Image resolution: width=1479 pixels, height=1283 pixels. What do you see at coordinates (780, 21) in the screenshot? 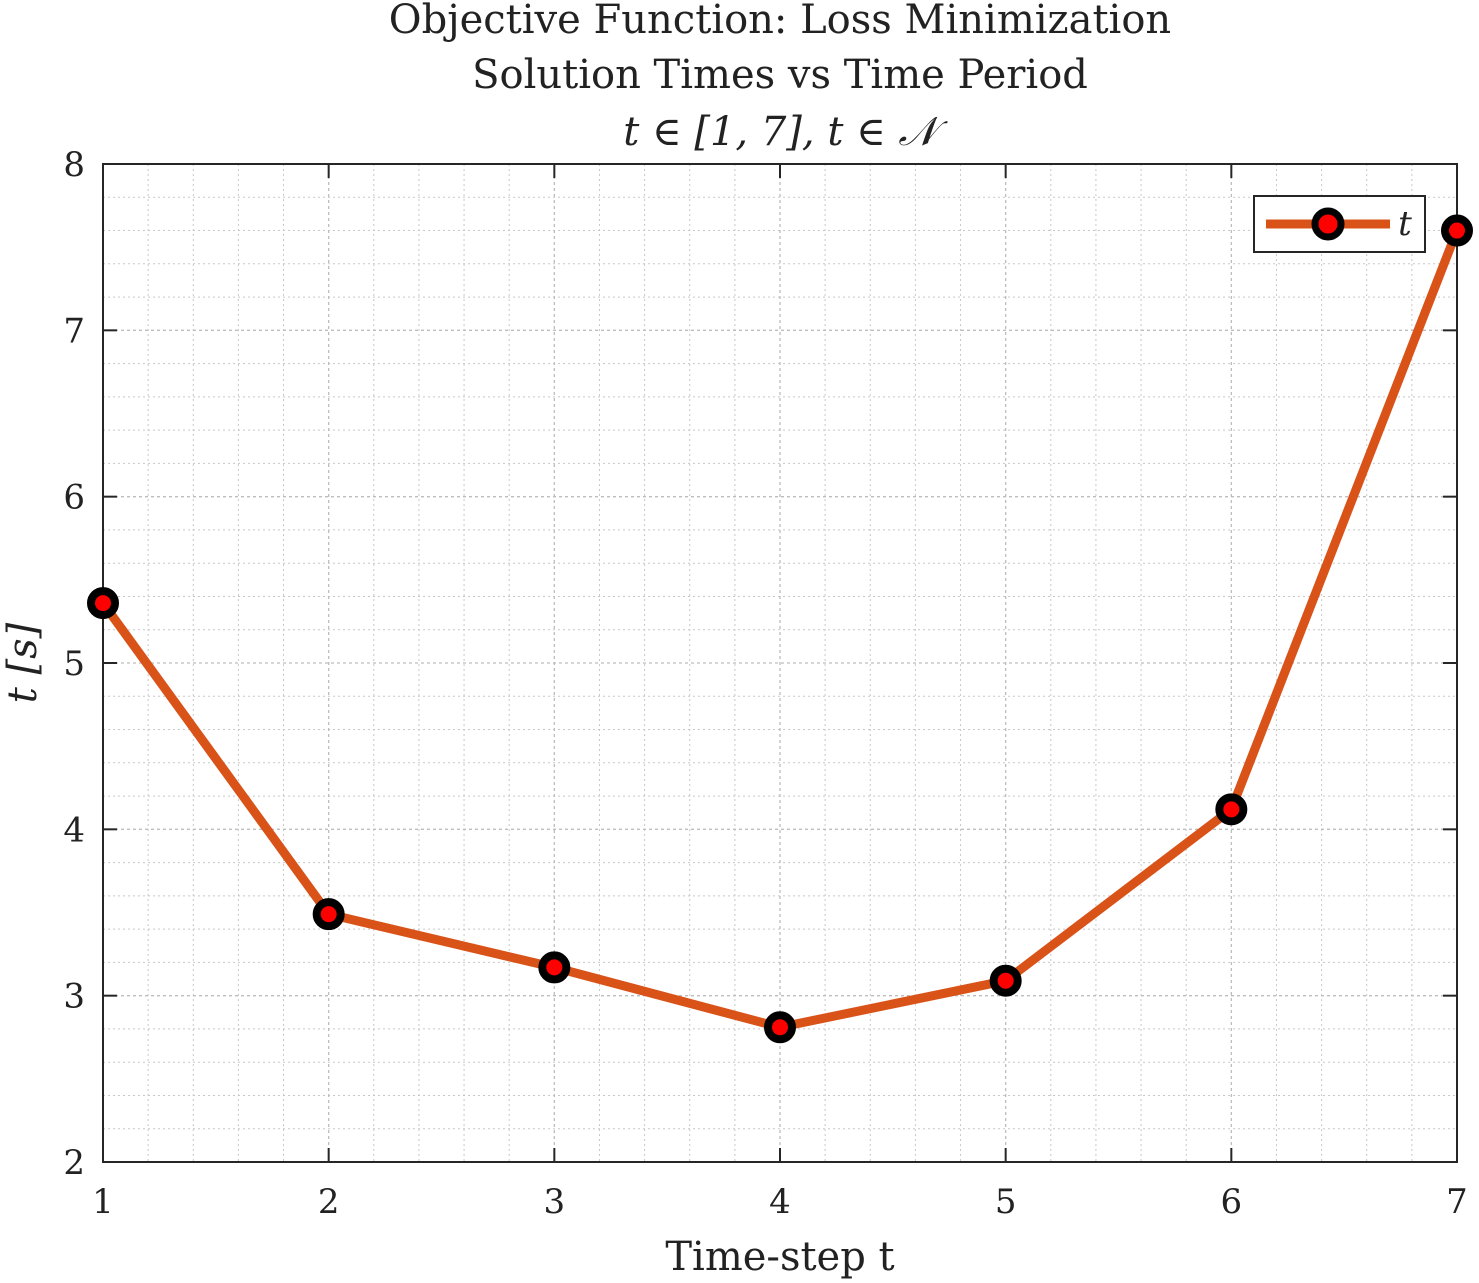
I see `chart-title-line-1: Objective Function: Loss Minimization` at bounding box center [780, 21].